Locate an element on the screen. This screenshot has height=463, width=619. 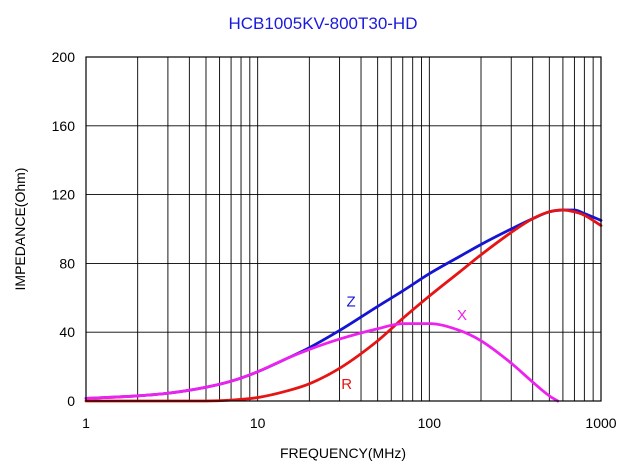
x-tick-label: 1000 is located at coordinates (600, 423).